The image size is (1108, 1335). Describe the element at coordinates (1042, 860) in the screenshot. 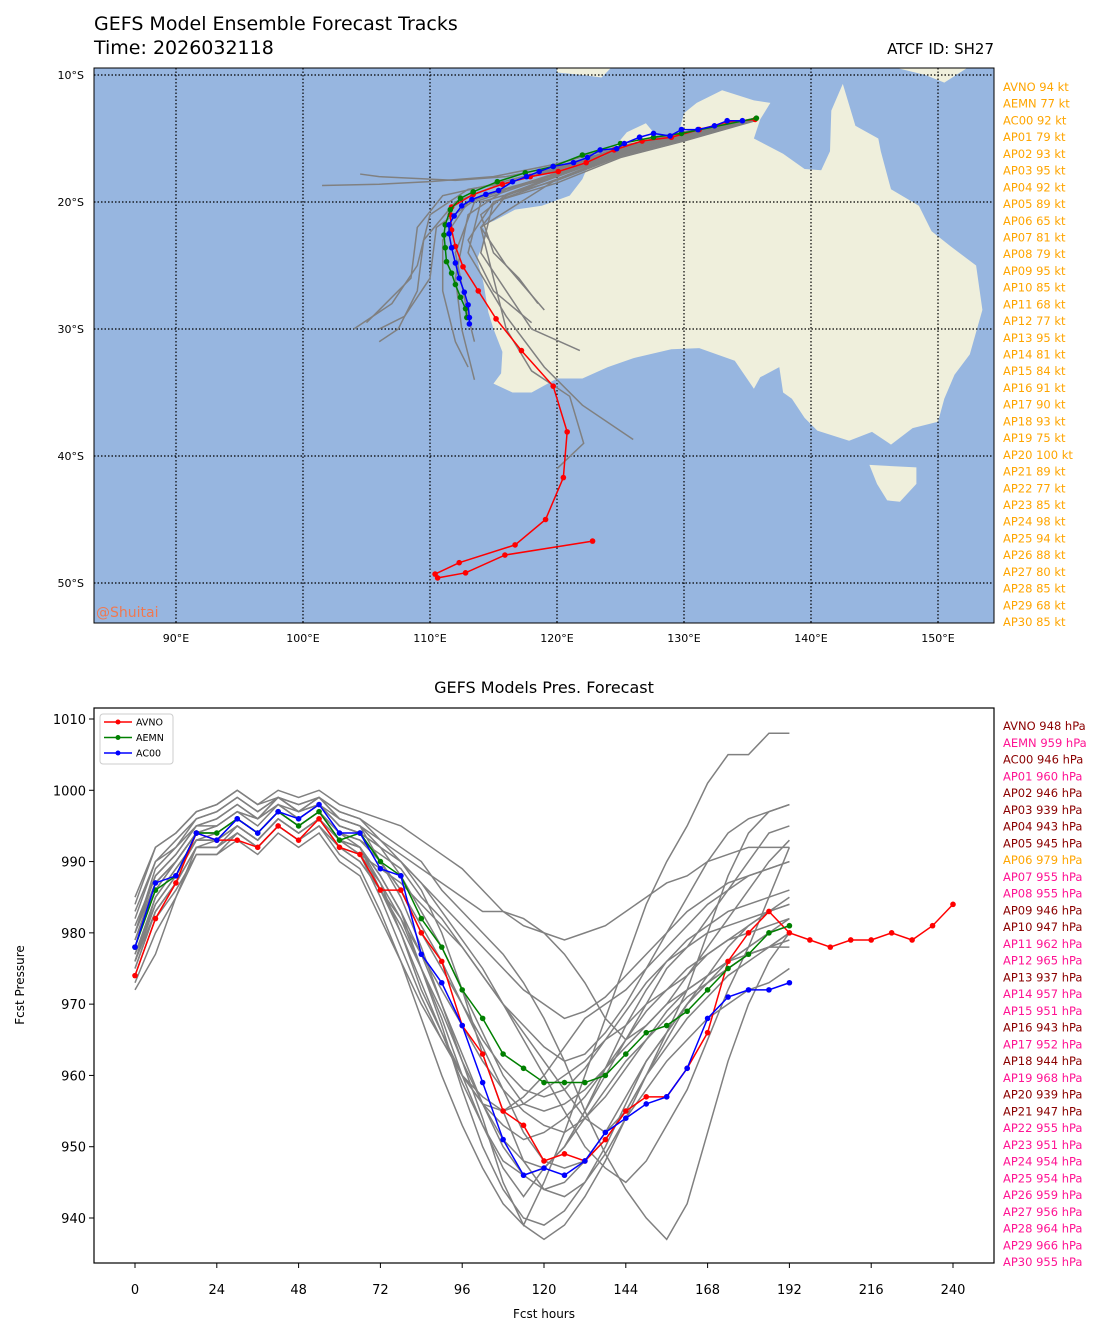

I see `min-pressure-label: AP06 979 hPa` at that location.